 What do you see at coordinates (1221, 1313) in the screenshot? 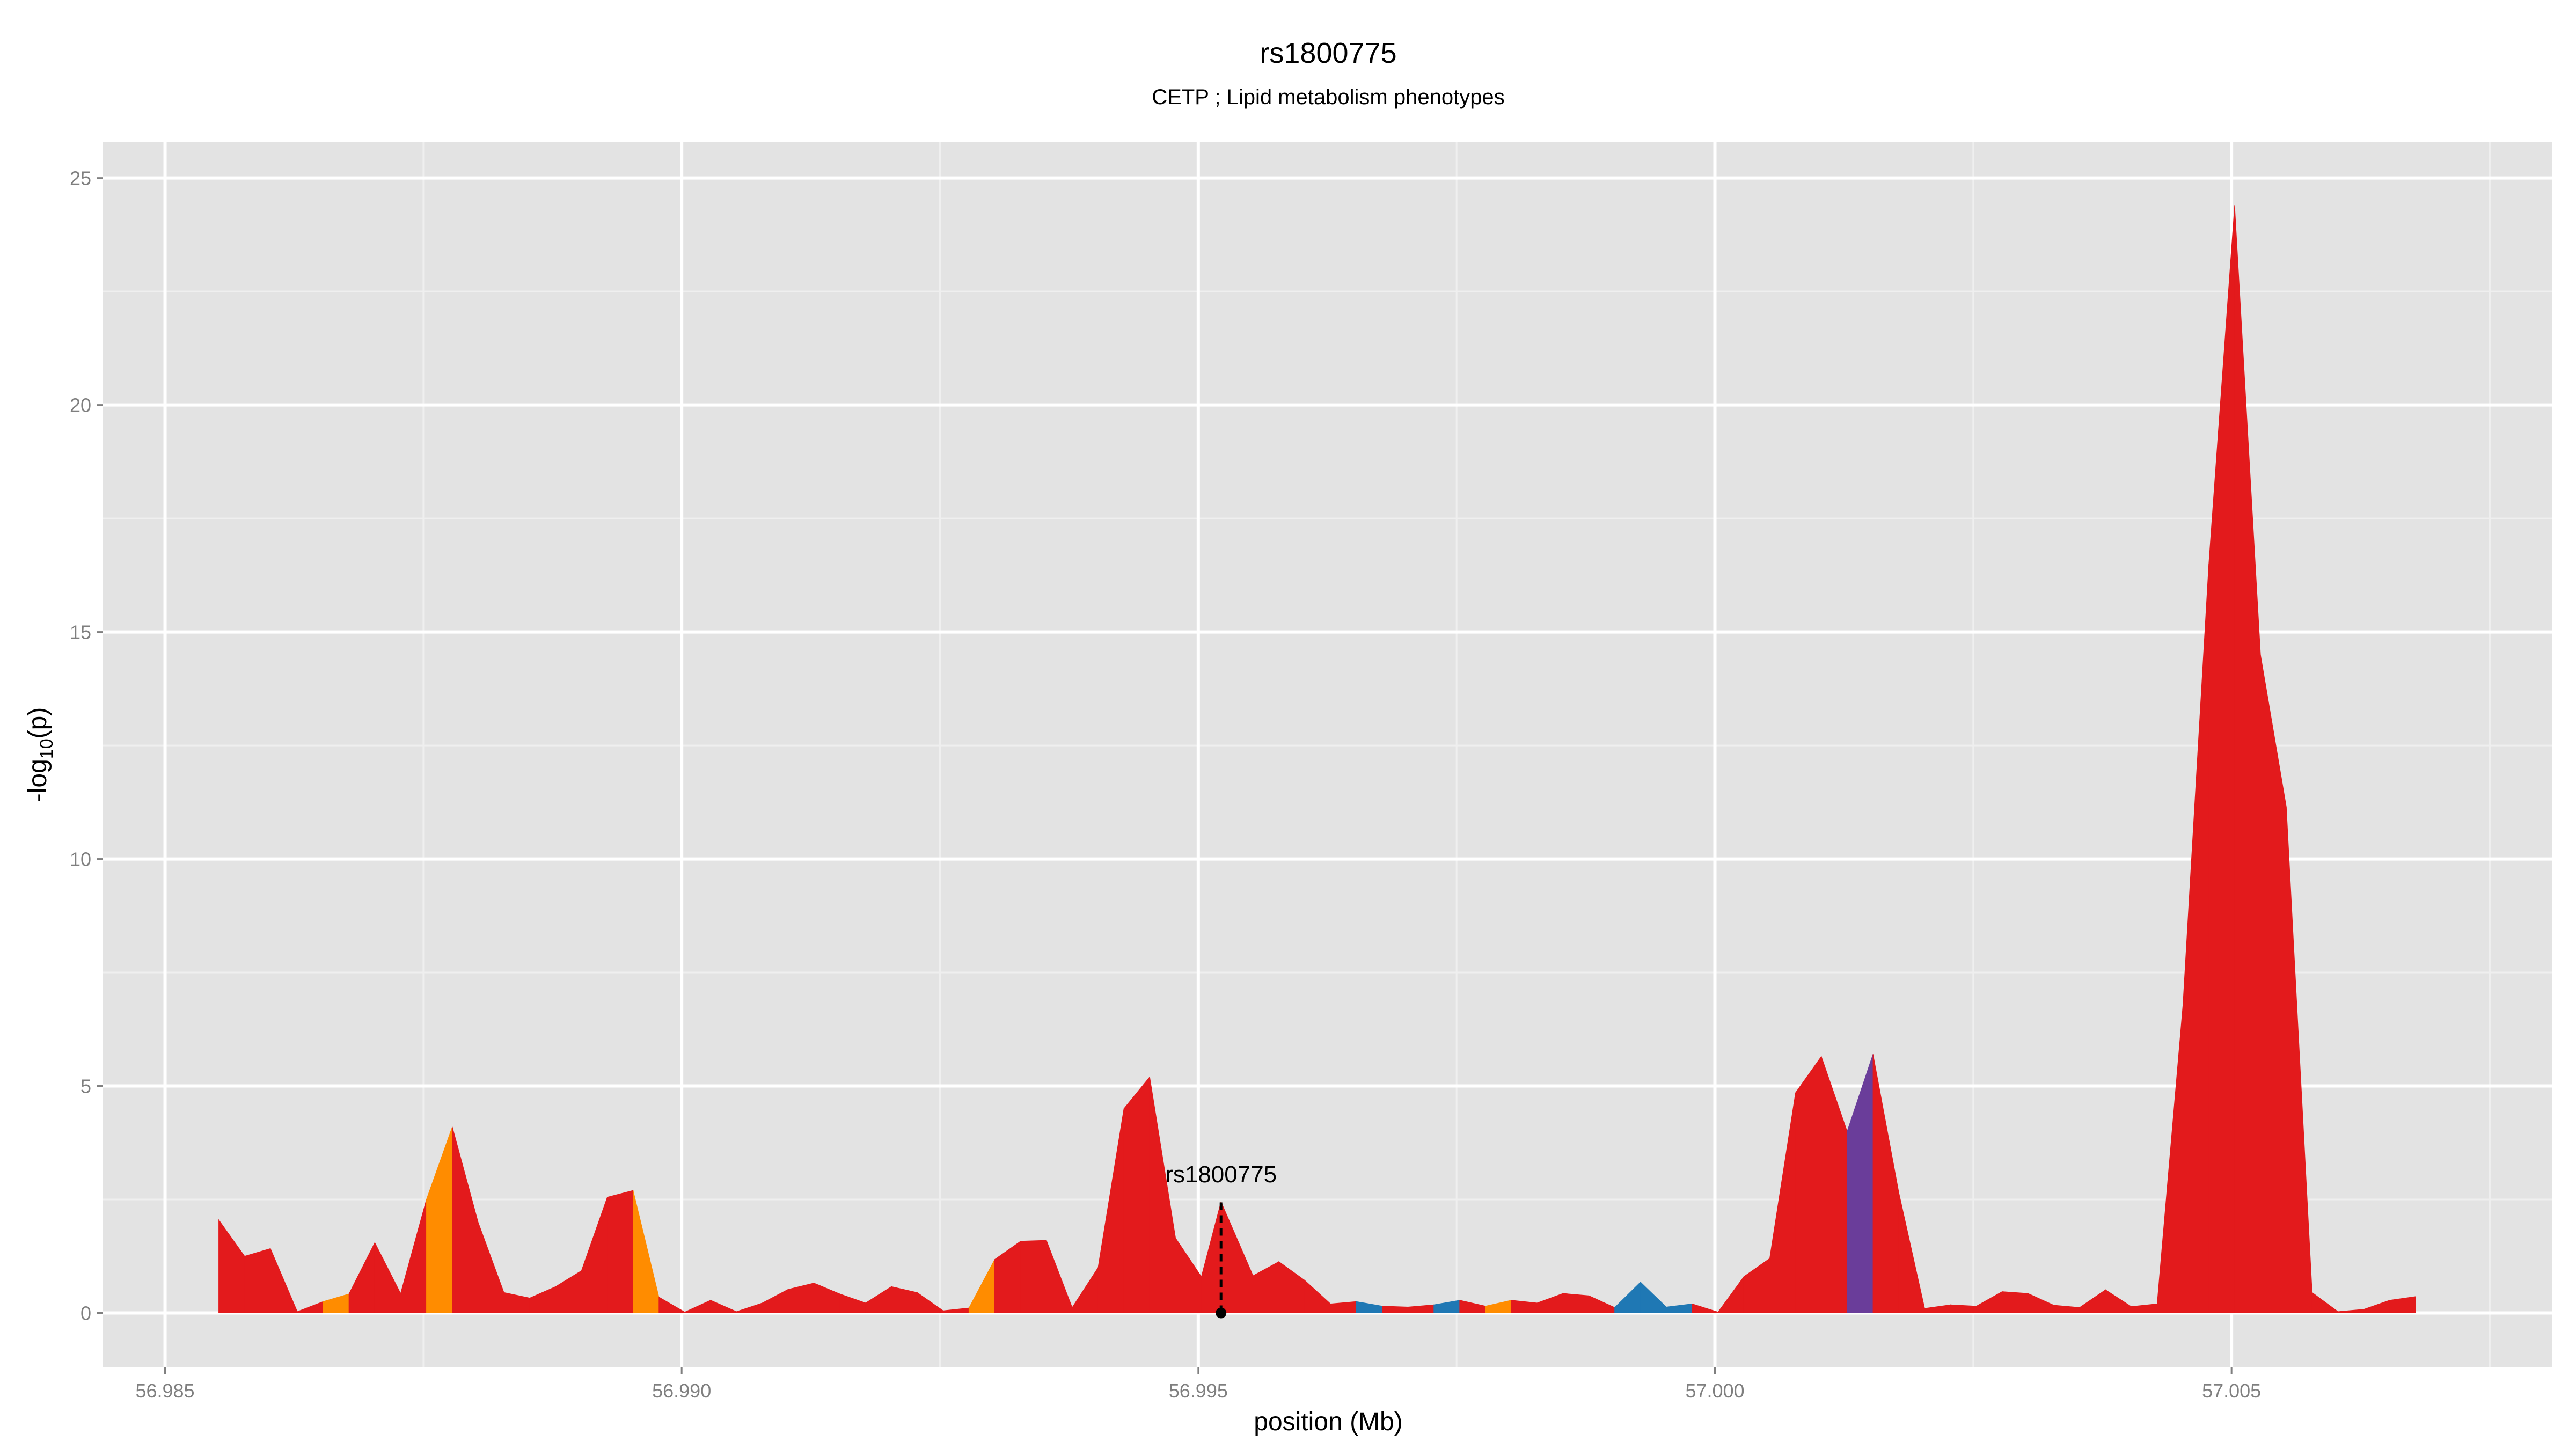
I see `snp-marker-dot` at bounding box center [1221, 1313].